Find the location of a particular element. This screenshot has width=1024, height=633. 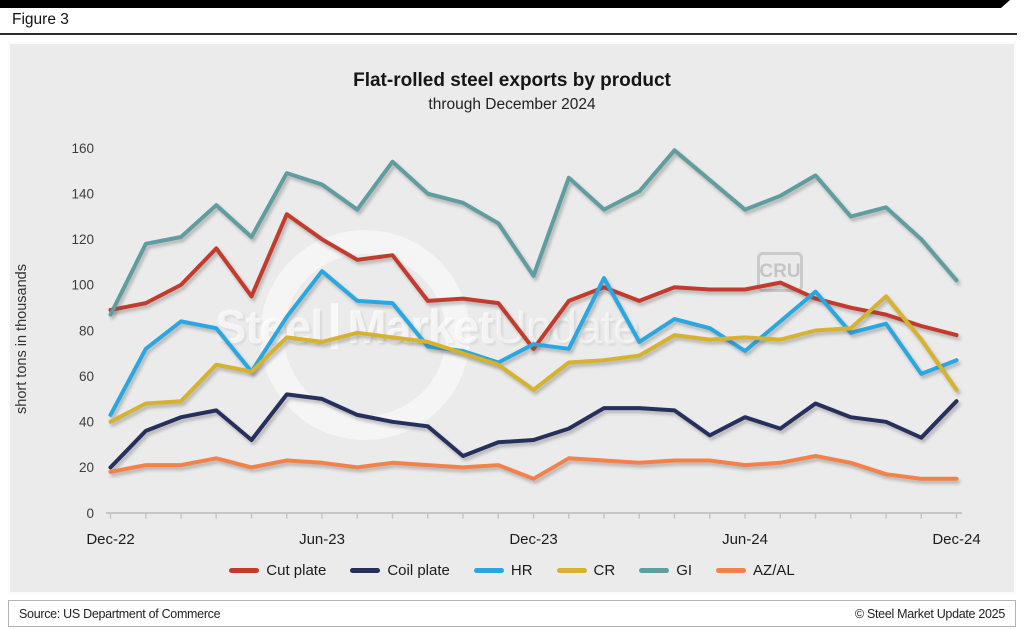

legend-label: HR is located at coordinates (521, 570).